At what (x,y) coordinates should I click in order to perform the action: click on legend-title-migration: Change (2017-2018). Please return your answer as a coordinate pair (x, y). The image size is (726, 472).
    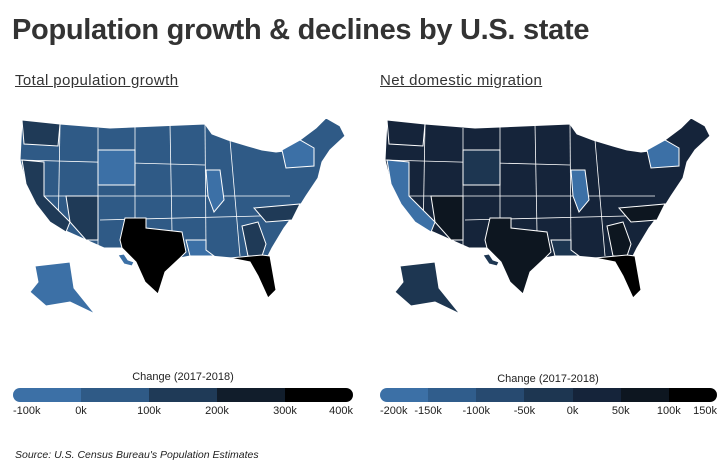
    Looking at the image, I should click on (548, 379).